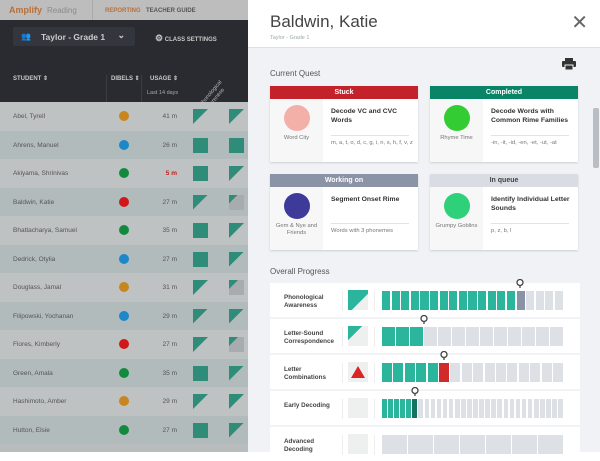  I want to click on table-row: Bhattacharya, Samuel 35 m, so click(124, 230).